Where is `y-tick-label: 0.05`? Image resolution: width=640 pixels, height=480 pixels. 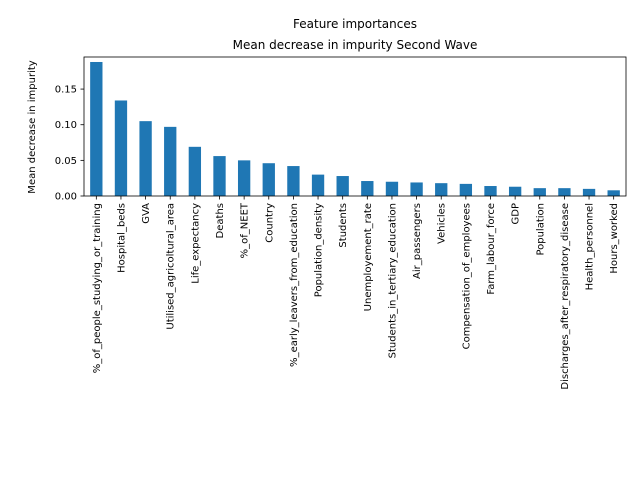 y-tick-label: 0.05 is located at coordinates (66, 161).